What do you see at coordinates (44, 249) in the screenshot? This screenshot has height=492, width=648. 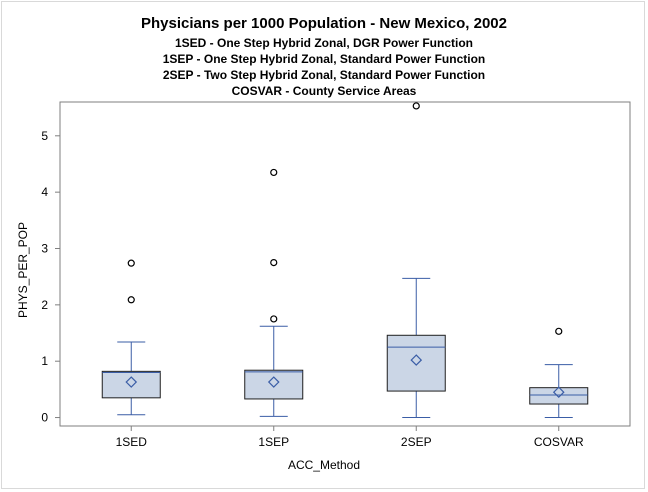 I see `y-tick-label: 3` at bounding box center [44, 249].